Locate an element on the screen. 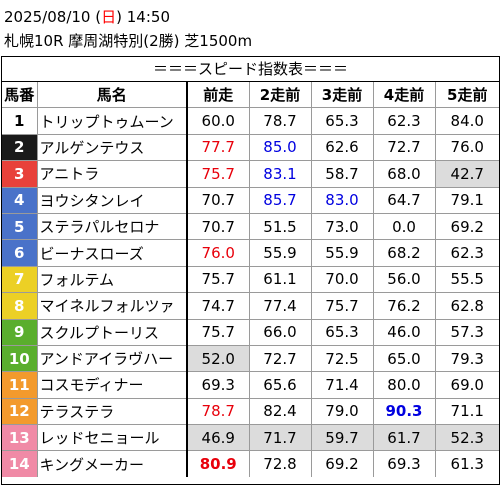  race-datetime: 2025/08/10 (日) 14:50 is located at coordinates (87, 17).